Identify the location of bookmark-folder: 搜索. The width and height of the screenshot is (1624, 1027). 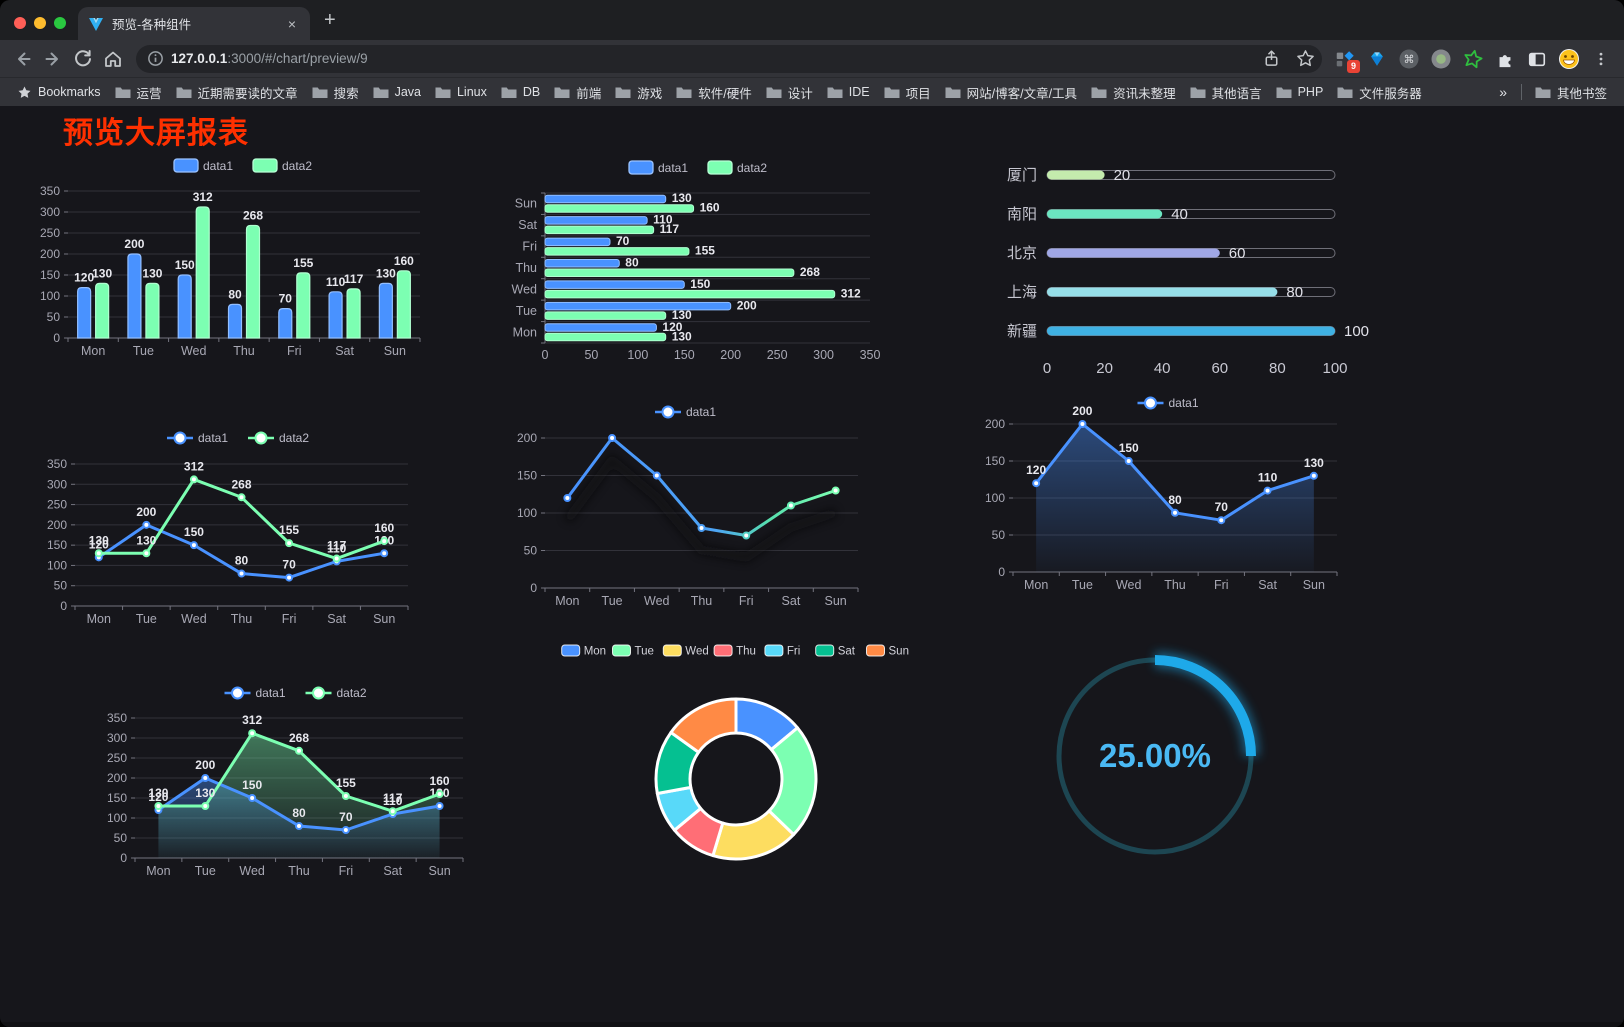
(335, 92).